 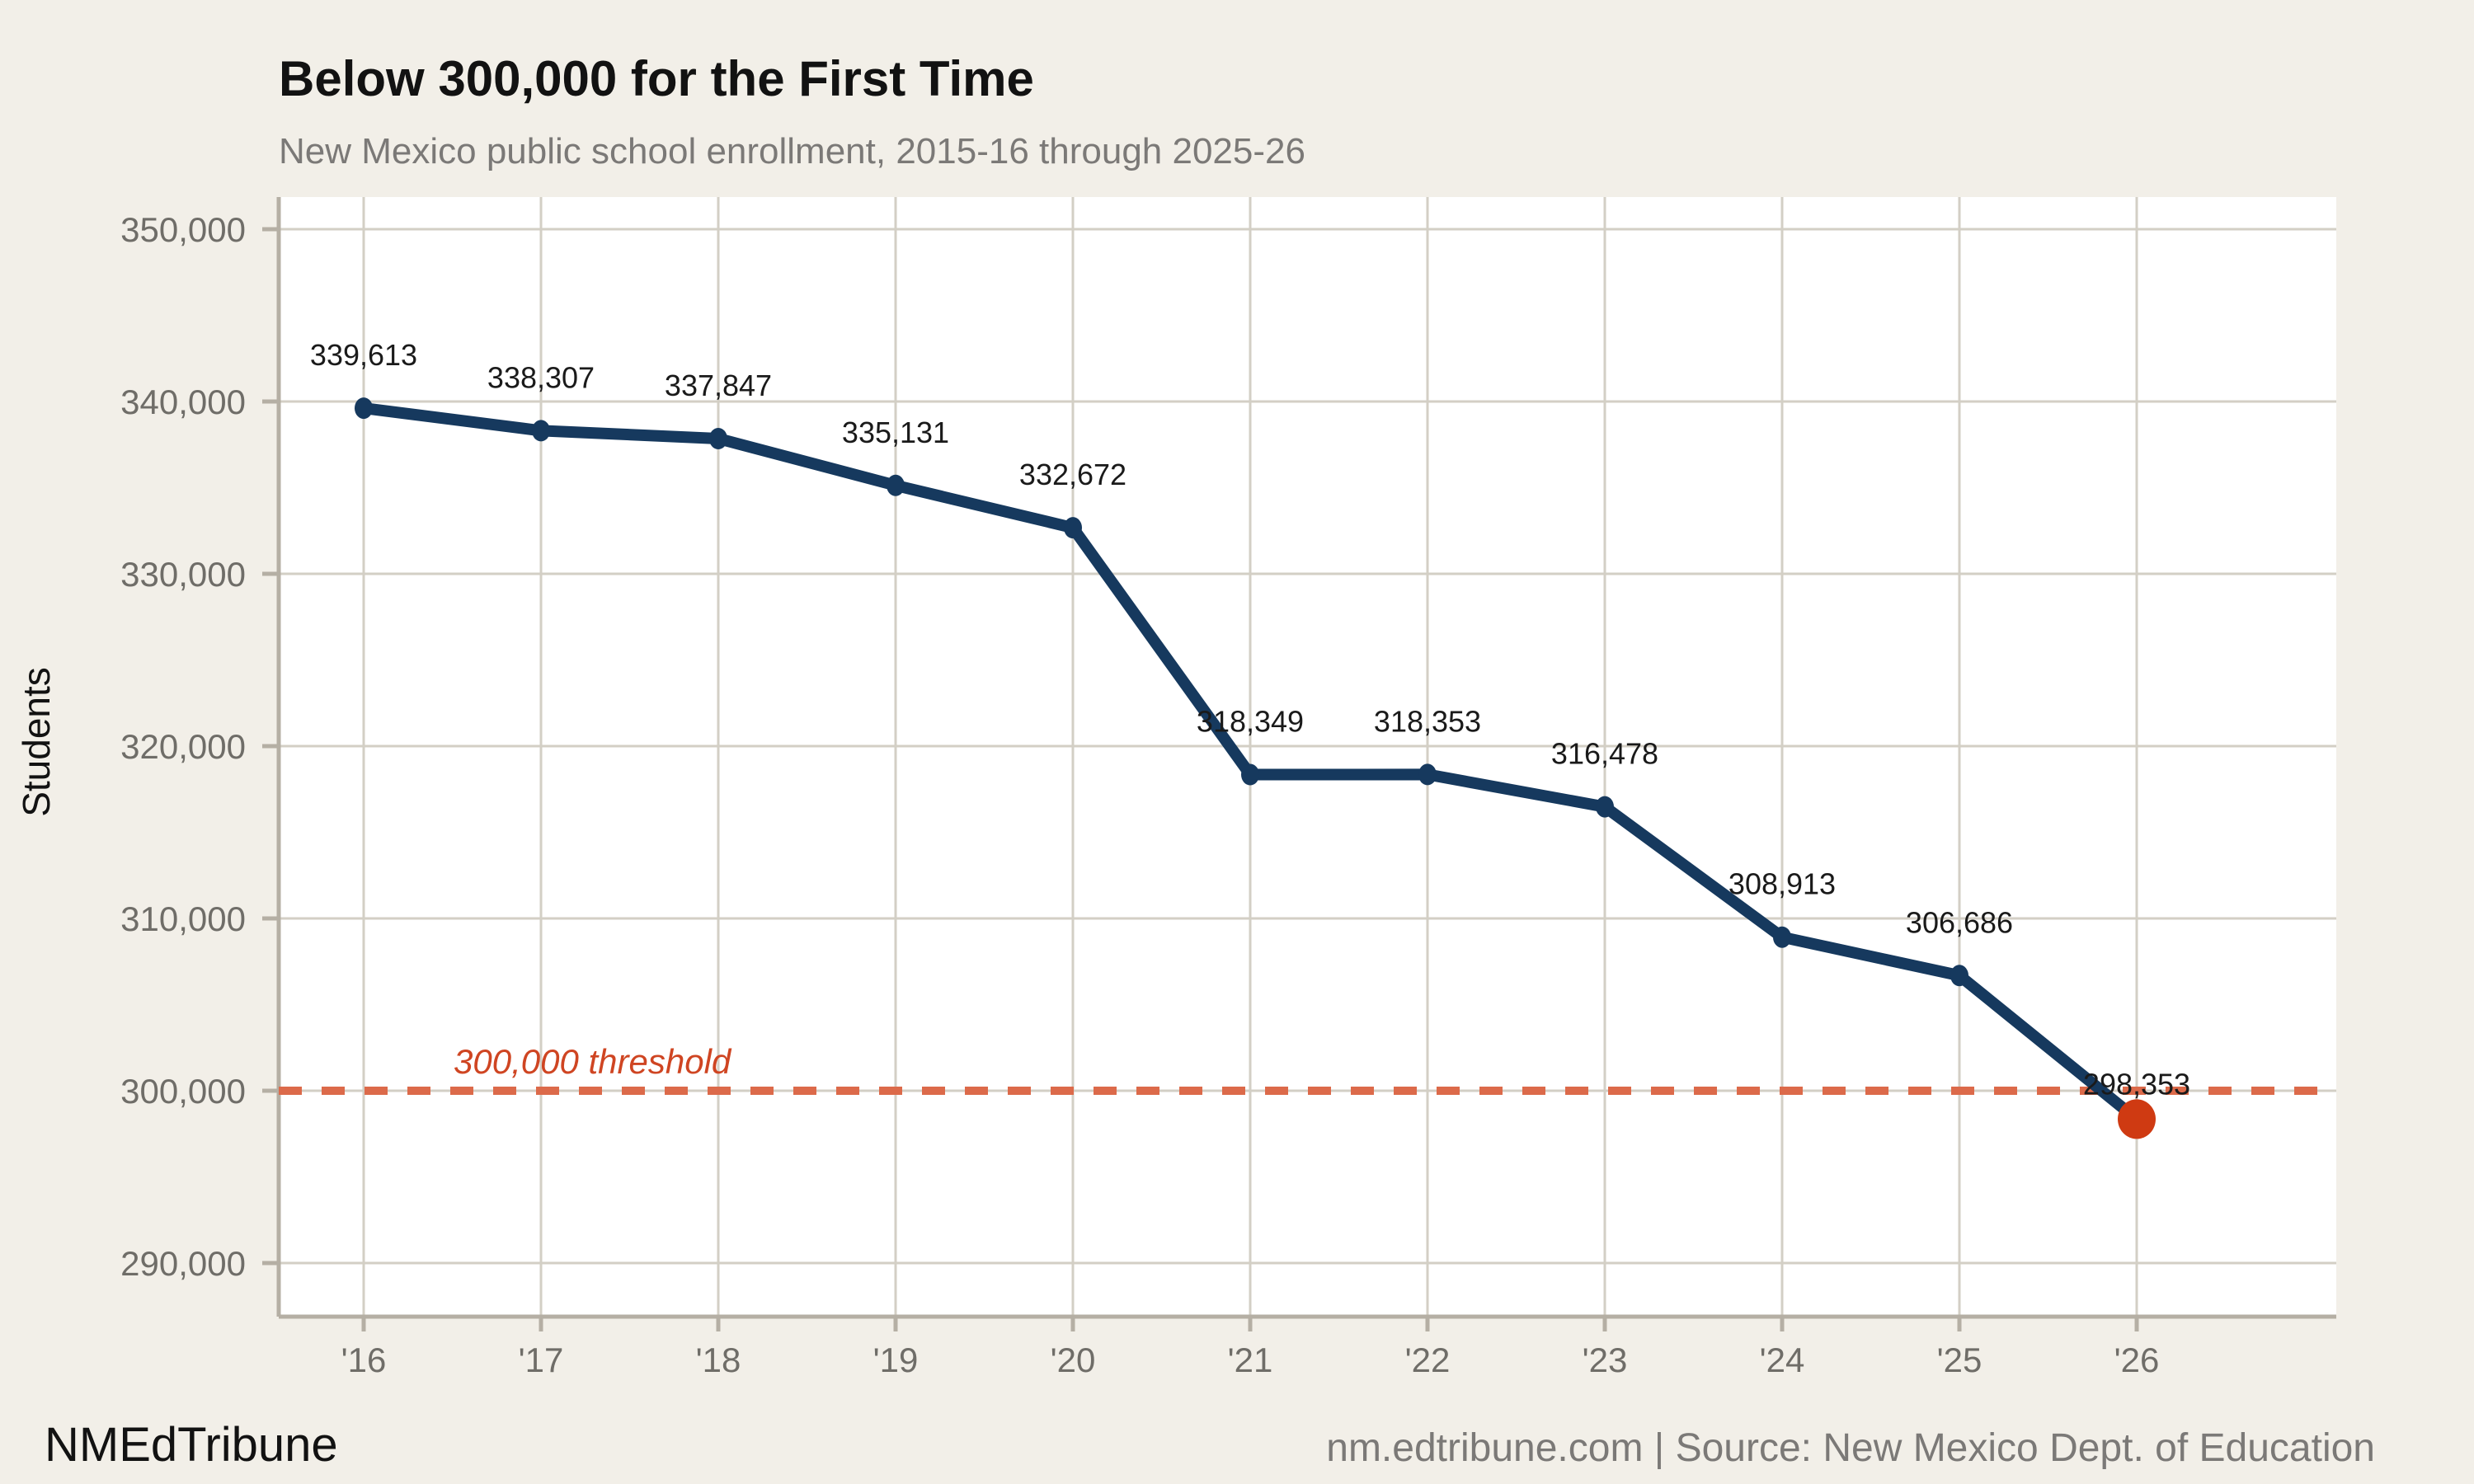 What do you see at coordinates (364, 1360) in the screenshot?
I see `x-tick-label: '16` at bounding box center [364, 1360].